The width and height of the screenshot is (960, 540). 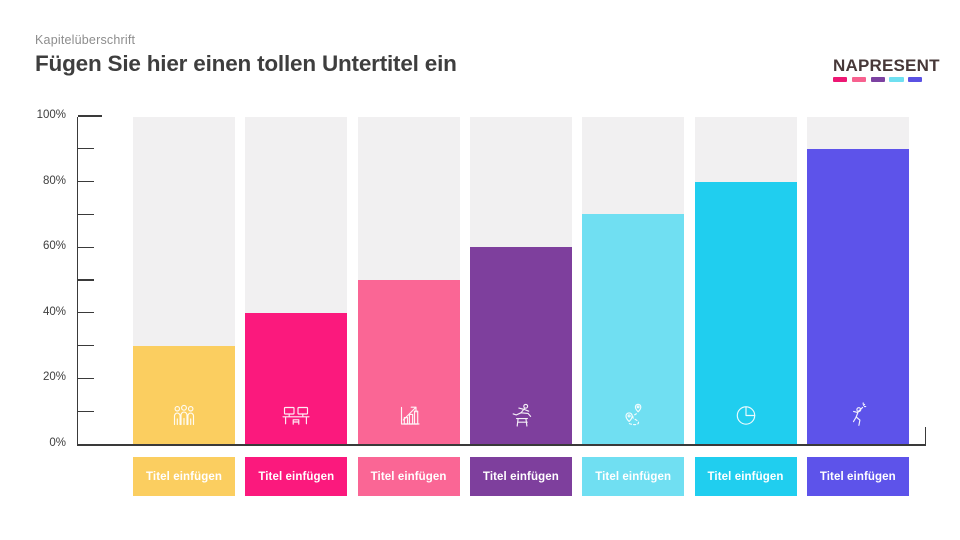 What do you see at coordinates (858, 415) in the screenshot?
I see `celebration-icon` at bounding box center [858, 415].